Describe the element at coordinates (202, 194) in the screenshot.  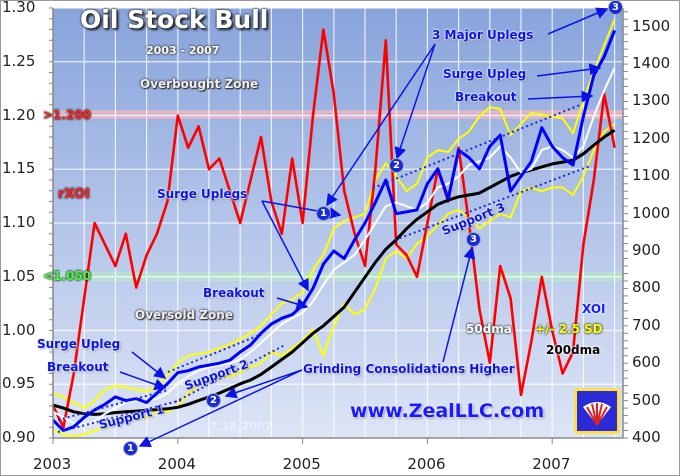
I see `surge-uplegs-label: Surge Uplegs` at that location.